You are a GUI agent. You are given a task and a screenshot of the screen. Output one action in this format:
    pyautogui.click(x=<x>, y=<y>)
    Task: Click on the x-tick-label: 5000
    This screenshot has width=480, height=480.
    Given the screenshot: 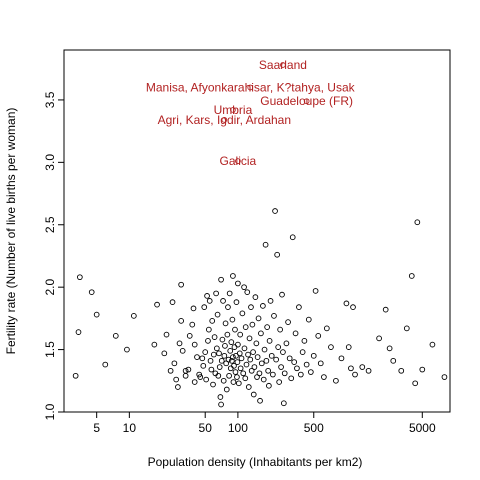 What is the action you would take?
    pyautogui.click(x=422, y=428)
    